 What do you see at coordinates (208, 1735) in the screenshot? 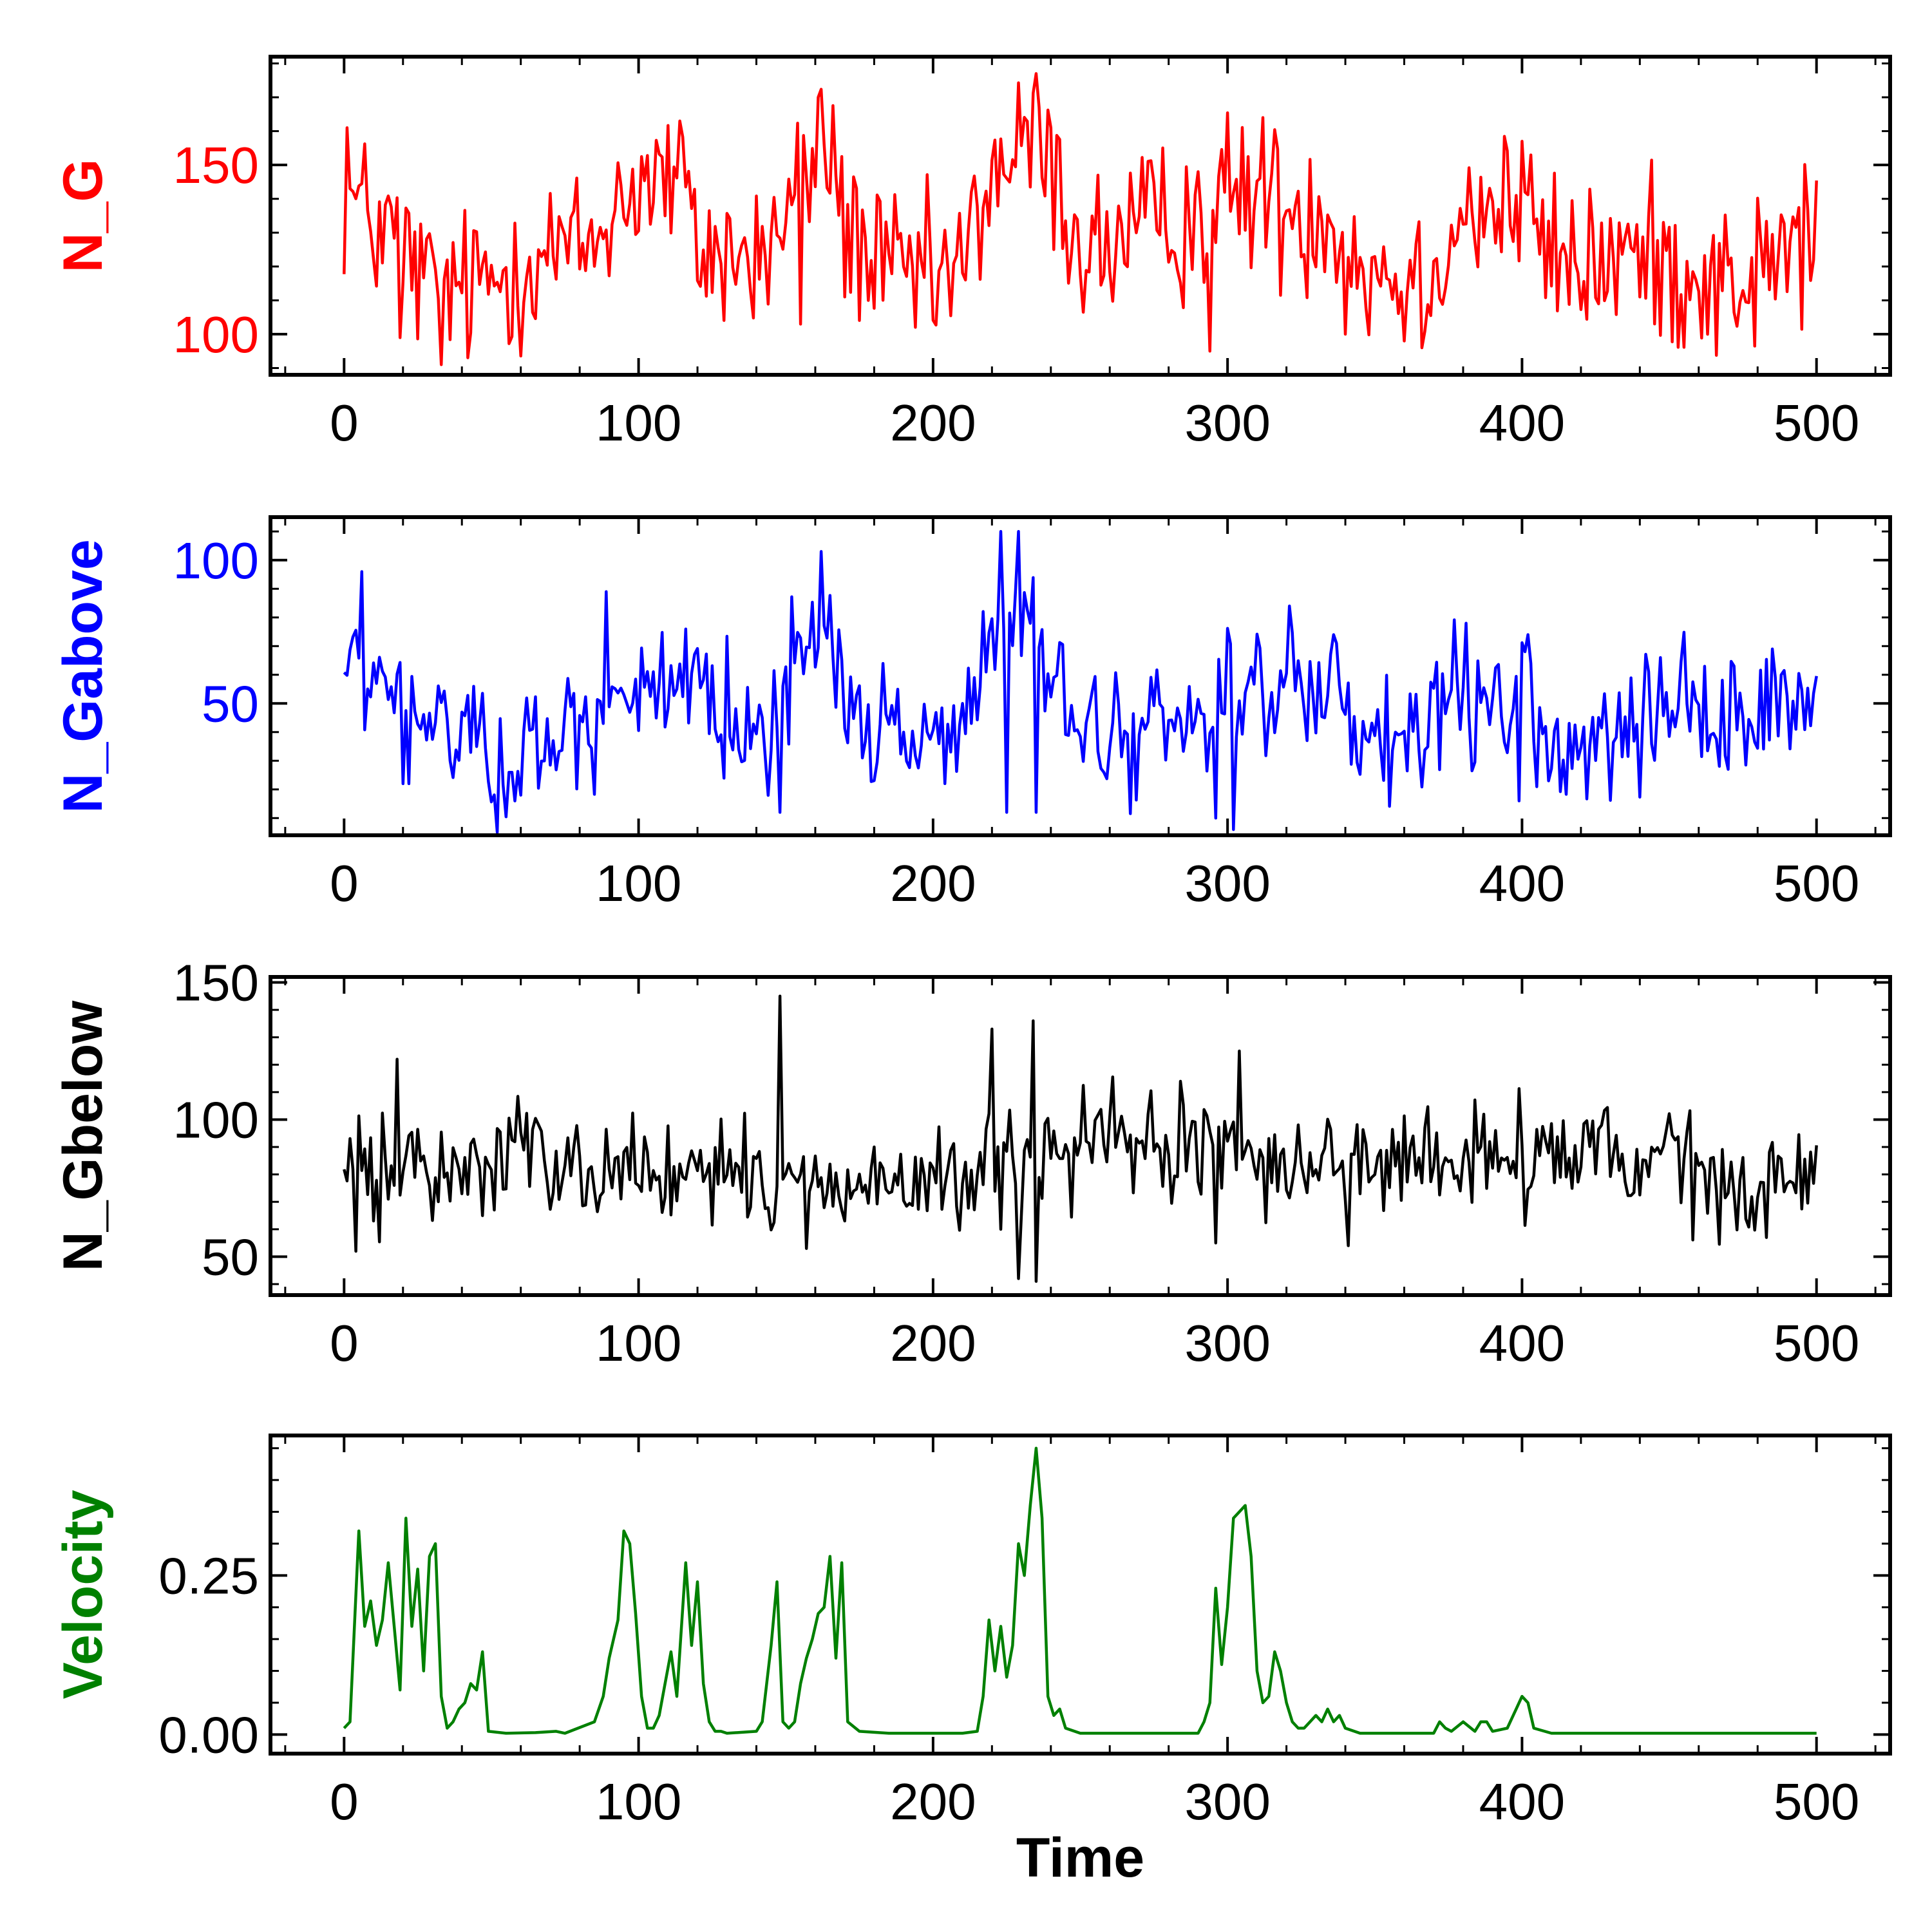
I see `y-tick-label: 0.00` at bounding box center [208, 1735].